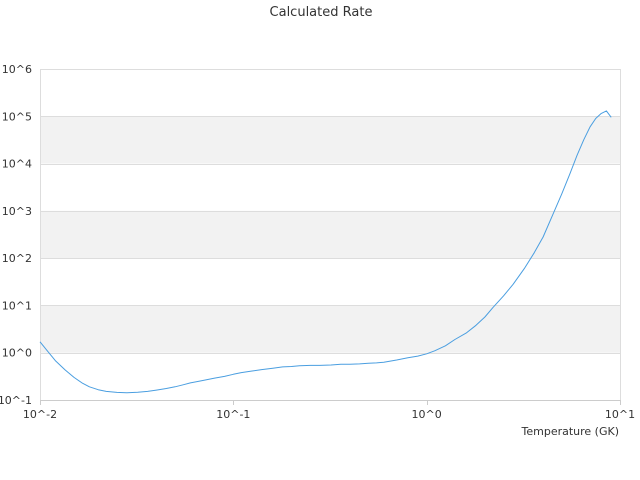 This screenshot has height=480, width=640. I want to click on y-tick-label: 10^0, so click(17, 353).